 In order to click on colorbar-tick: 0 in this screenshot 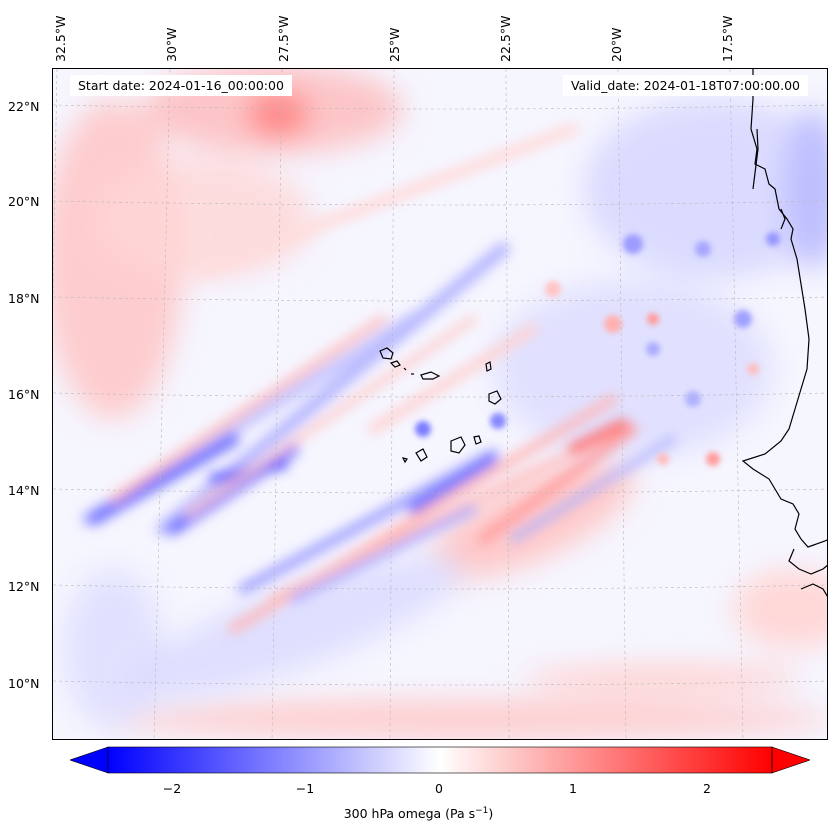, I will do `click(439, 788)`.